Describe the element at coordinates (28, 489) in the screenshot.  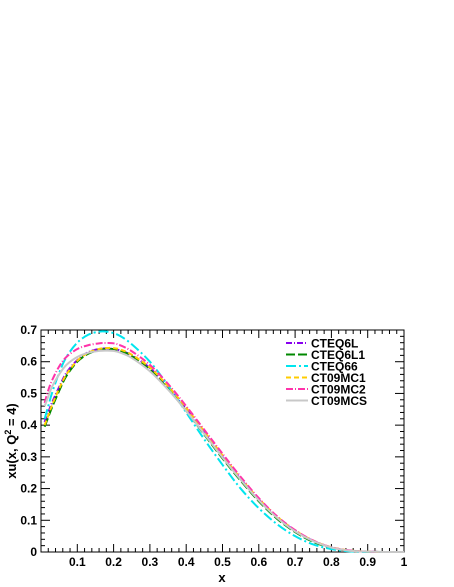
I see `y-tick-label: 0.2` at that location.